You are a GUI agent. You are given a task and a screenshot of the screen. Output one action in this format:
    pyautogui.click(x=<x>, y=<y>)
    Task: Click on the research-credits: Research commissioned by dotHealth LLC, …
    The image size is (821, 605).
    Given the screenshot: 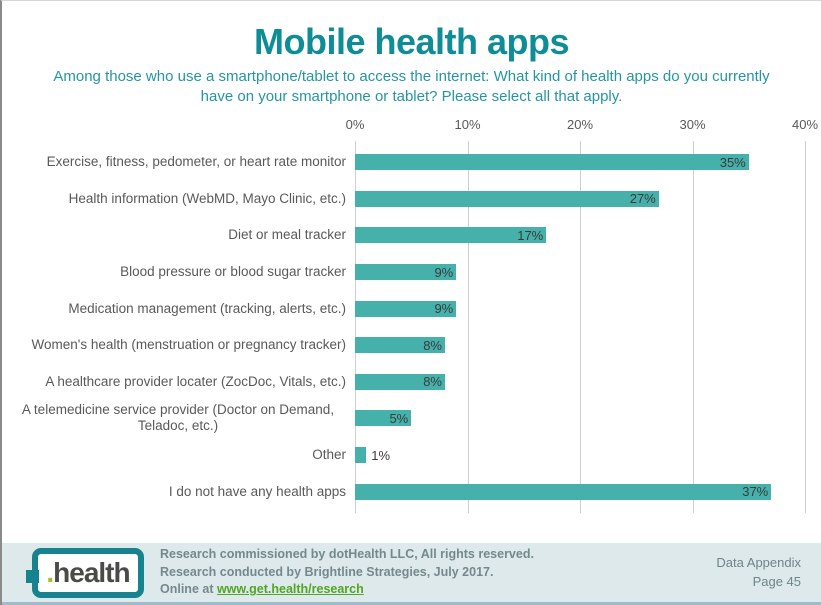 What is the action you would take?
    pyautogui.click(x=347, y=572)
    